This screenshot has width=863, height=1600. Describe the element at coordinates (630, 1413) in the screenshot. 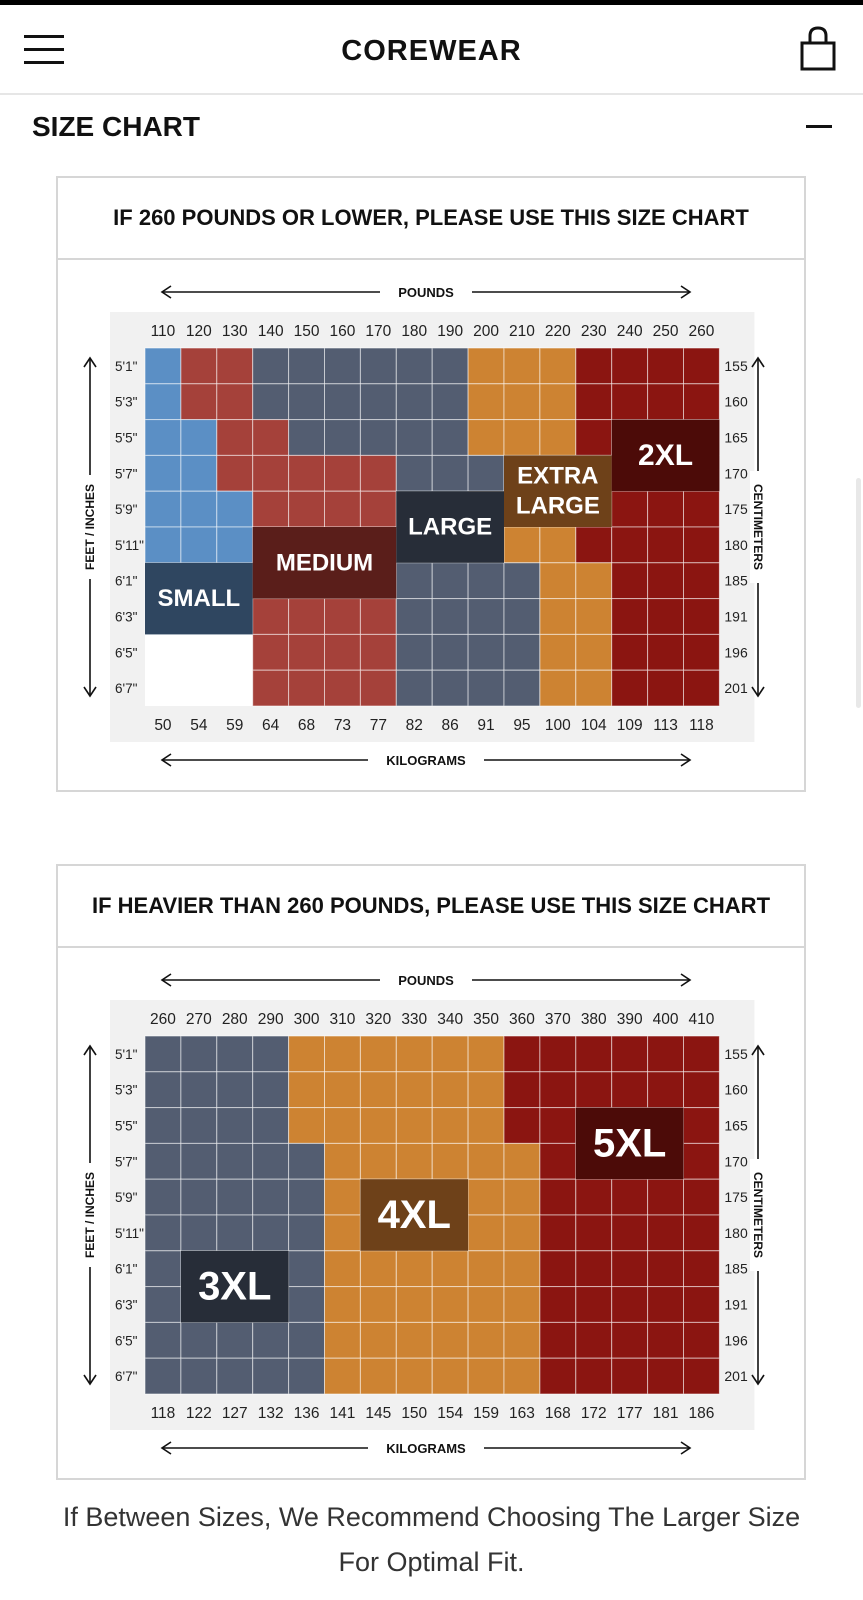

I see `kilograms-tick: 177` at that location.